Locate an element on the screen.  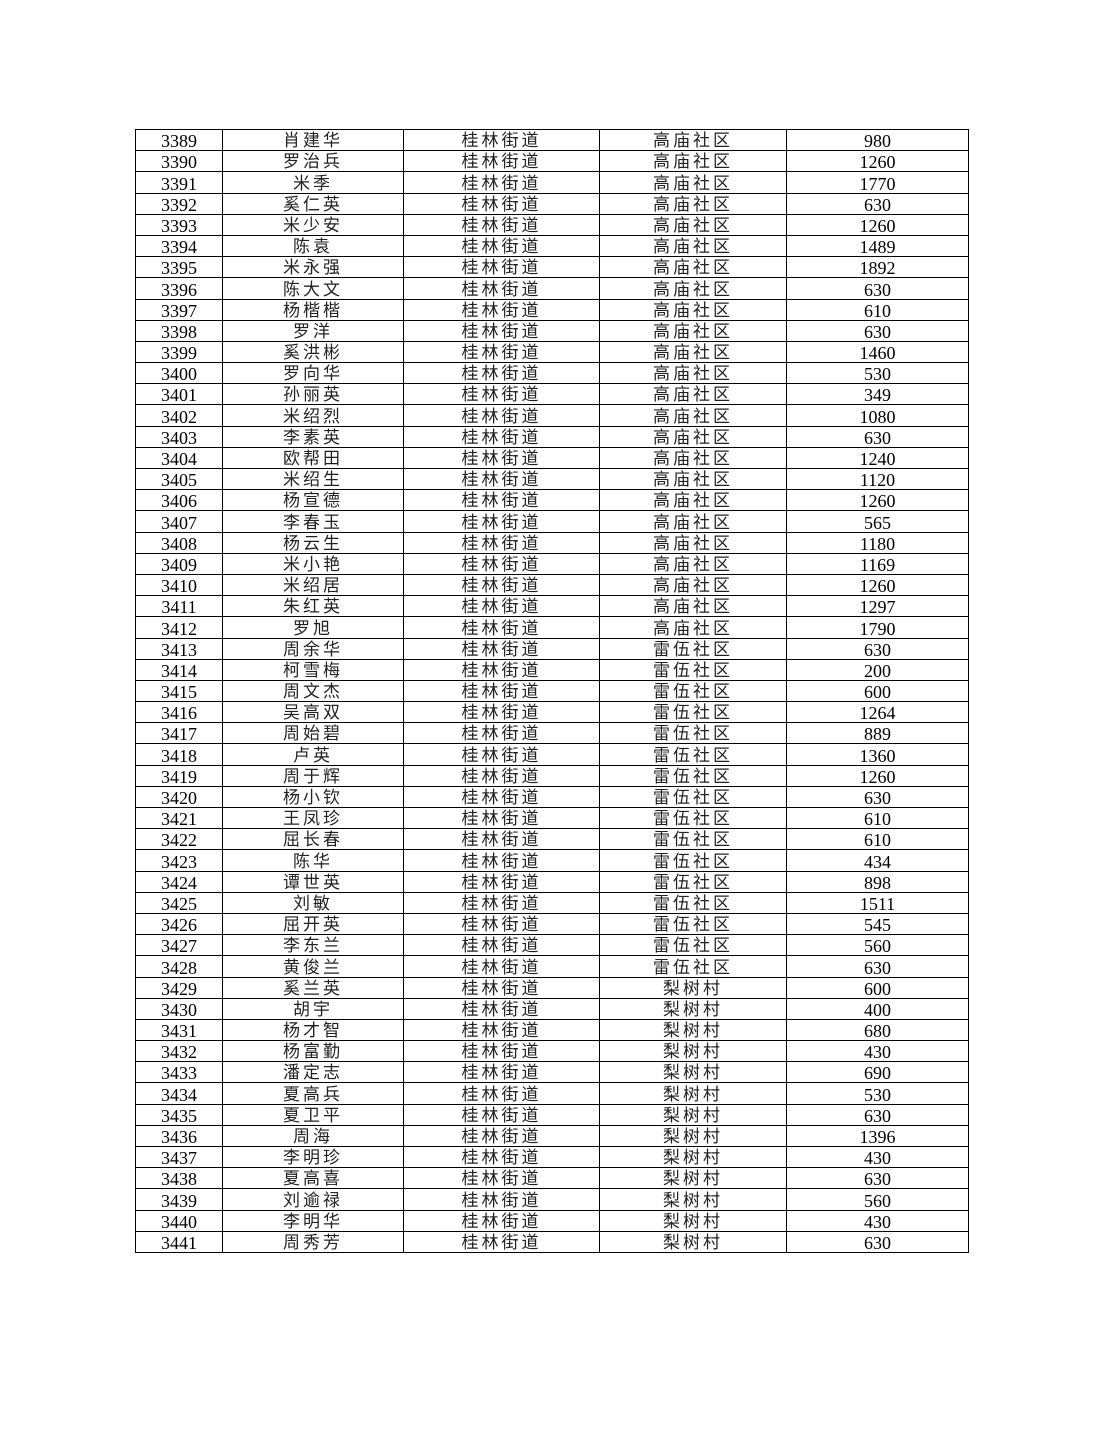
amount-cell: 1180 is located at coordinates (877, 542).